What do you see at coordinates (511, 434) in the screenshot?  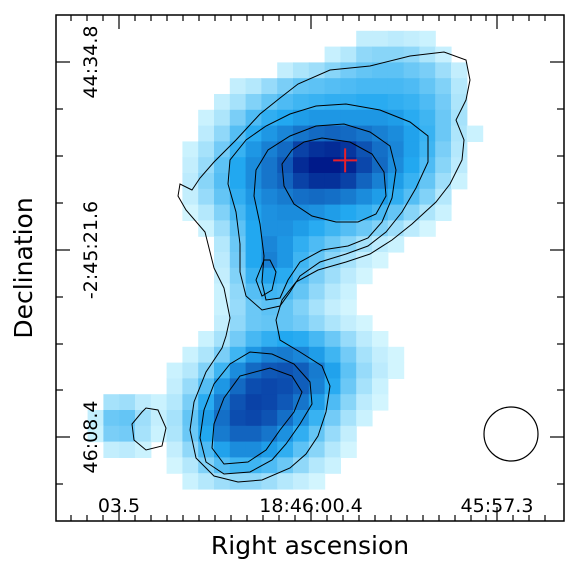 I see `beam-circle` at bounding box center [511, 434].